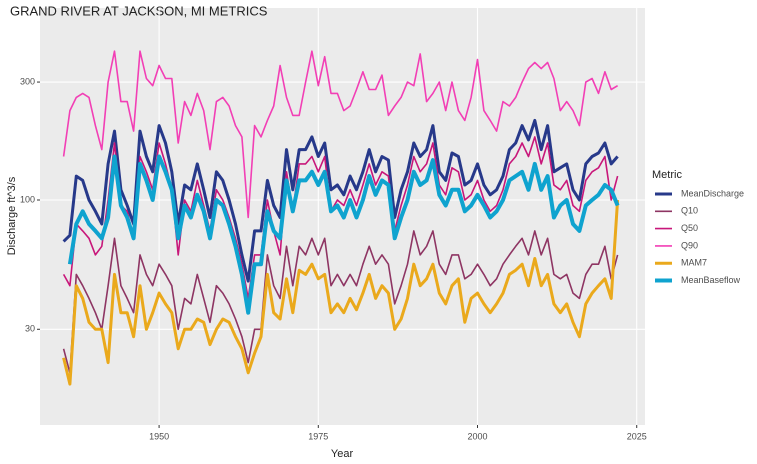  I want to click on x-tick-label: 1950, so click(159, 436).